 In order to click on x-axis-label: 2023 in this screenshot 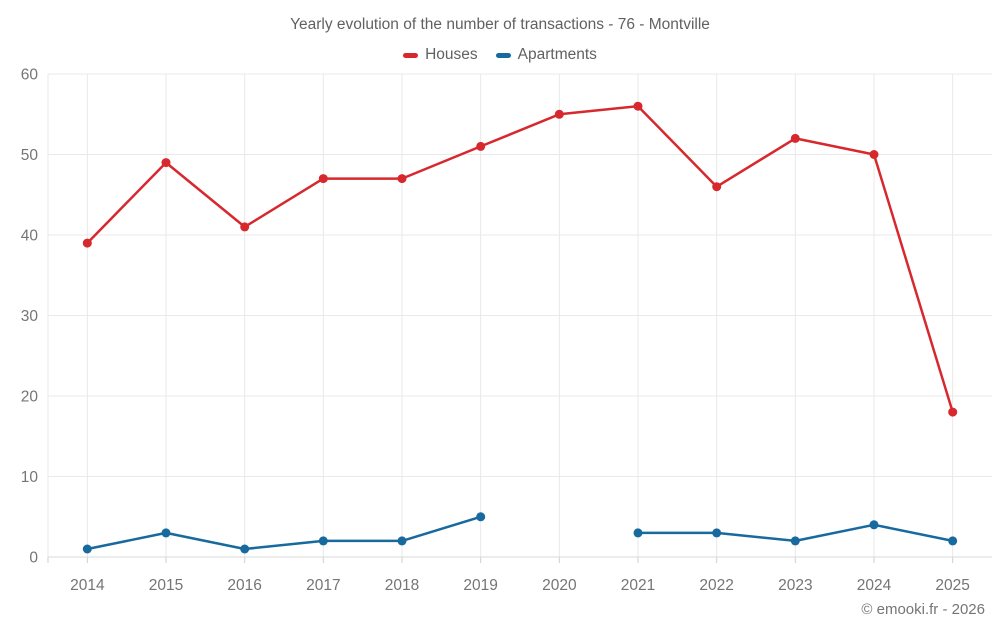, I will do `click(795, 585)`.